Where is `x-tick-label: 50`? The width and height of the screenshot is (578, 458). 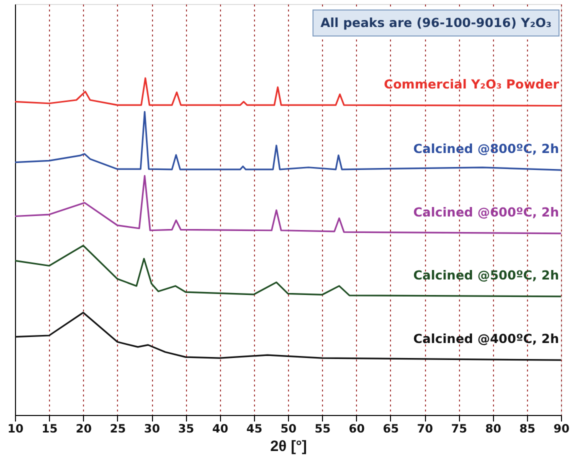
x-tick-label: 50 is located at coordinates (288, 429).